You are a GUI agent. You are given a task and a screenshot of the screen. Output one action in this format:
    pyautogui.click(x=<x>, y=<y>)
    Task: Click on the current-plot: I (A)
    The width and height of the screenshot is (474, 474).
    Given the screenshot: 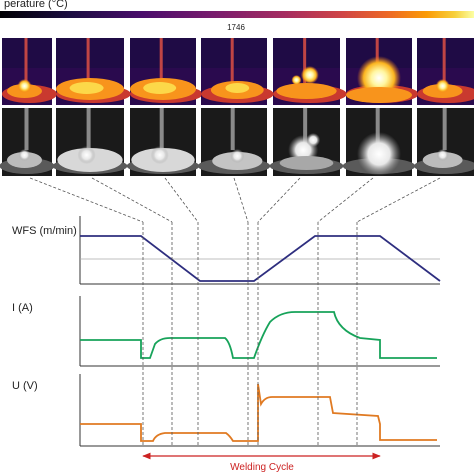 What is the action you would take?
    pyautogui.click(x=226, y=331)
    